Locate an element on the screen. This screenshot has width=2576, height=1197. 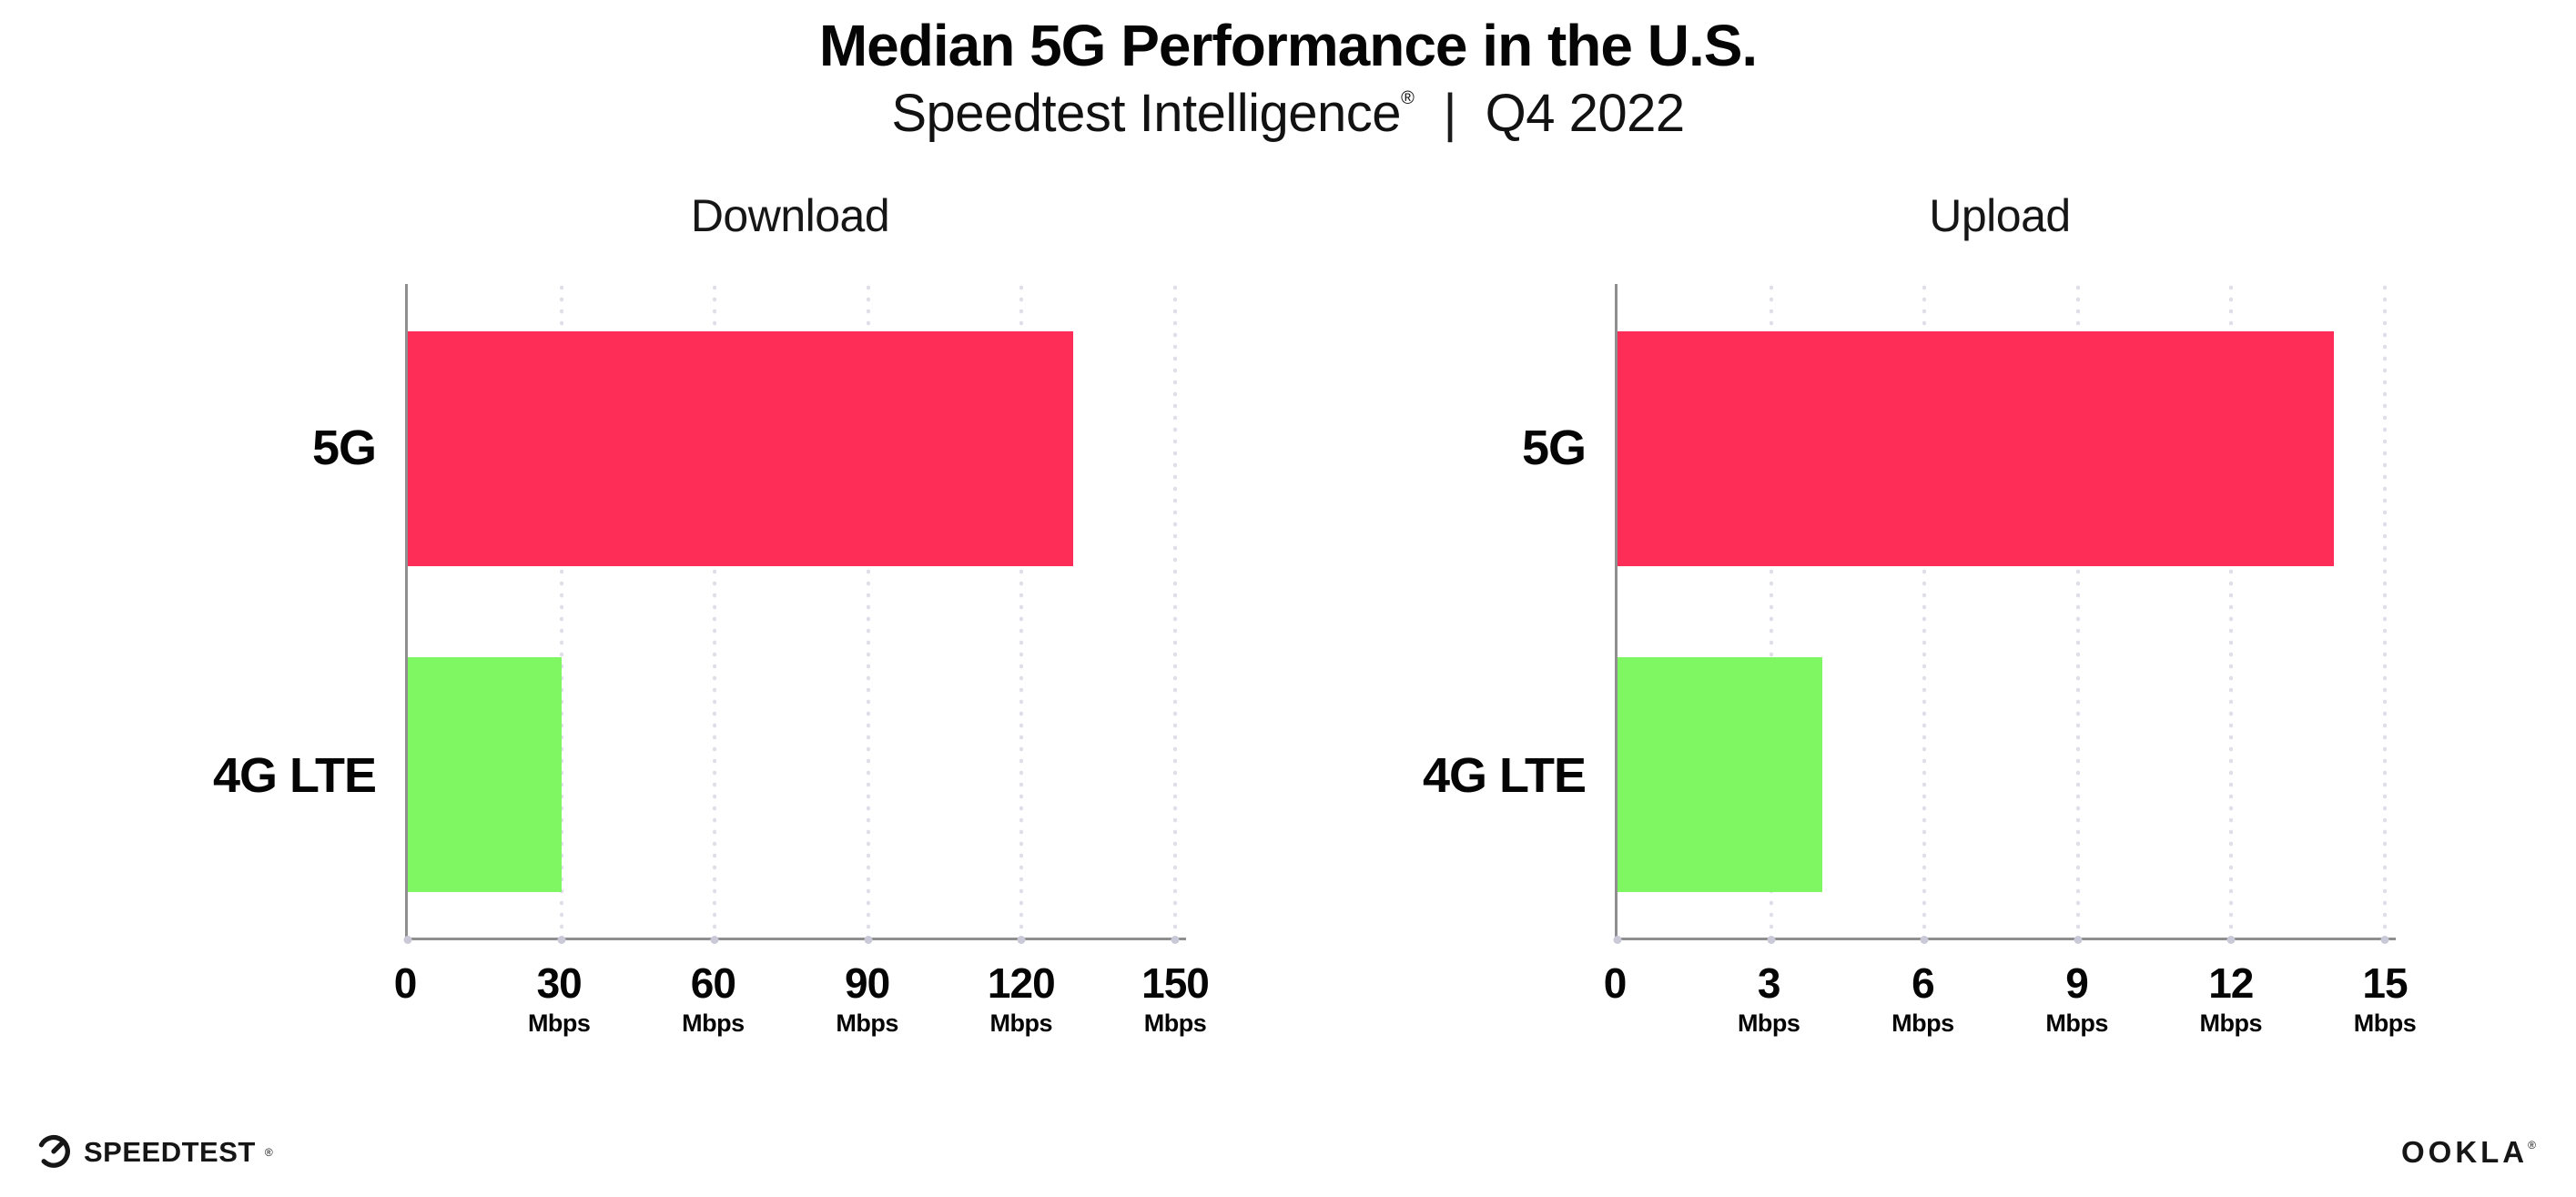
download-category-labels: 5G 4G LTE is located at coordinates (308, 612).